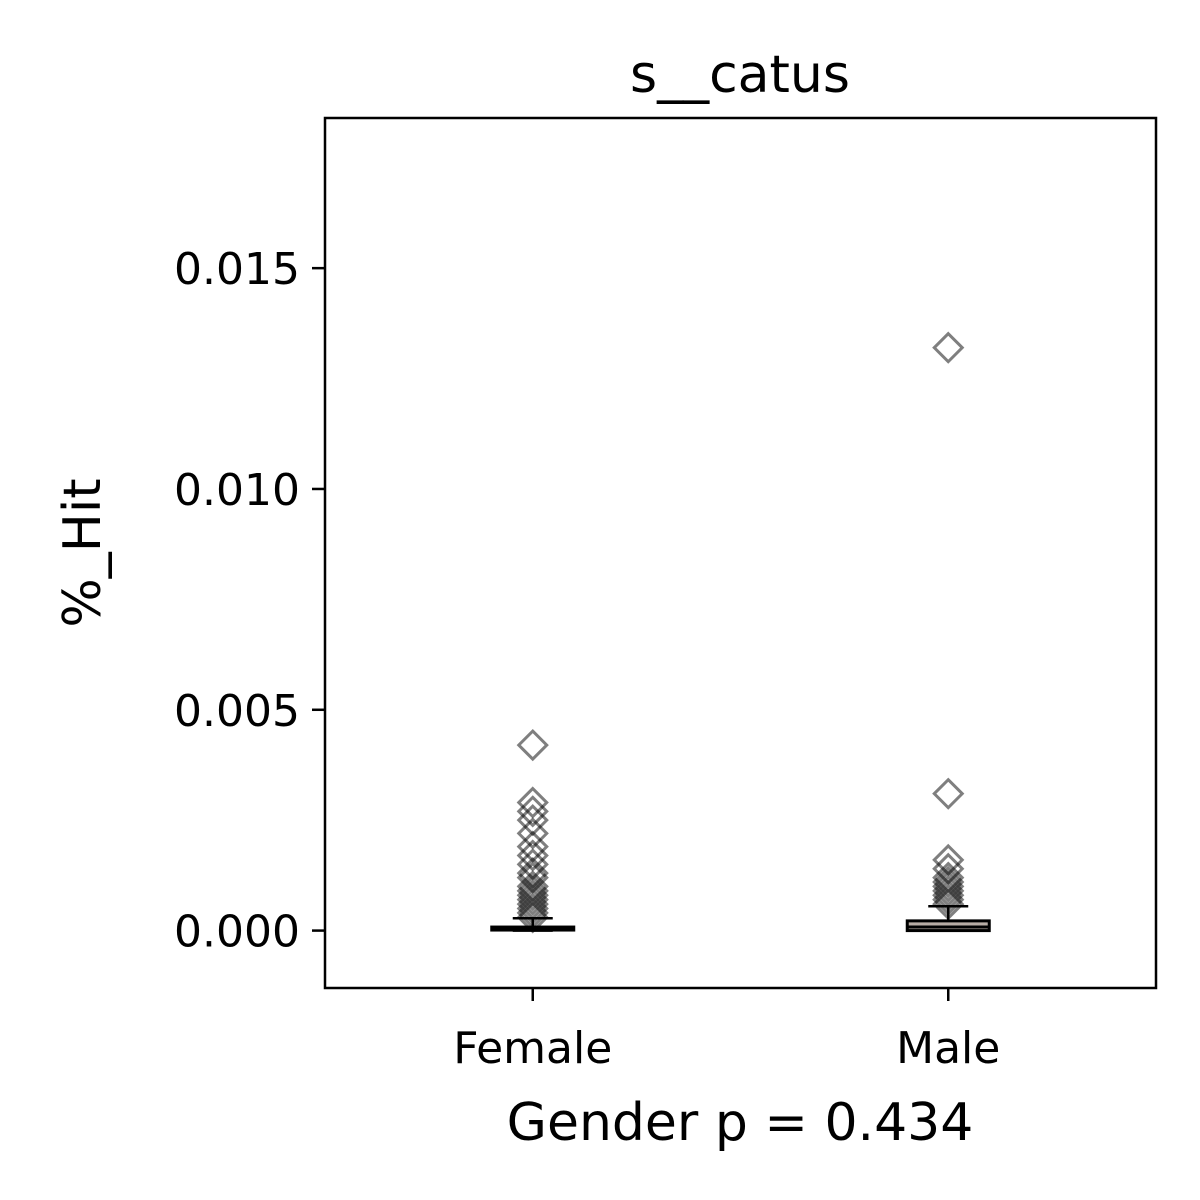 This screenshot has height=1200, width=1200. I want to click on x-tick-label: Female, so click(532, 1048).